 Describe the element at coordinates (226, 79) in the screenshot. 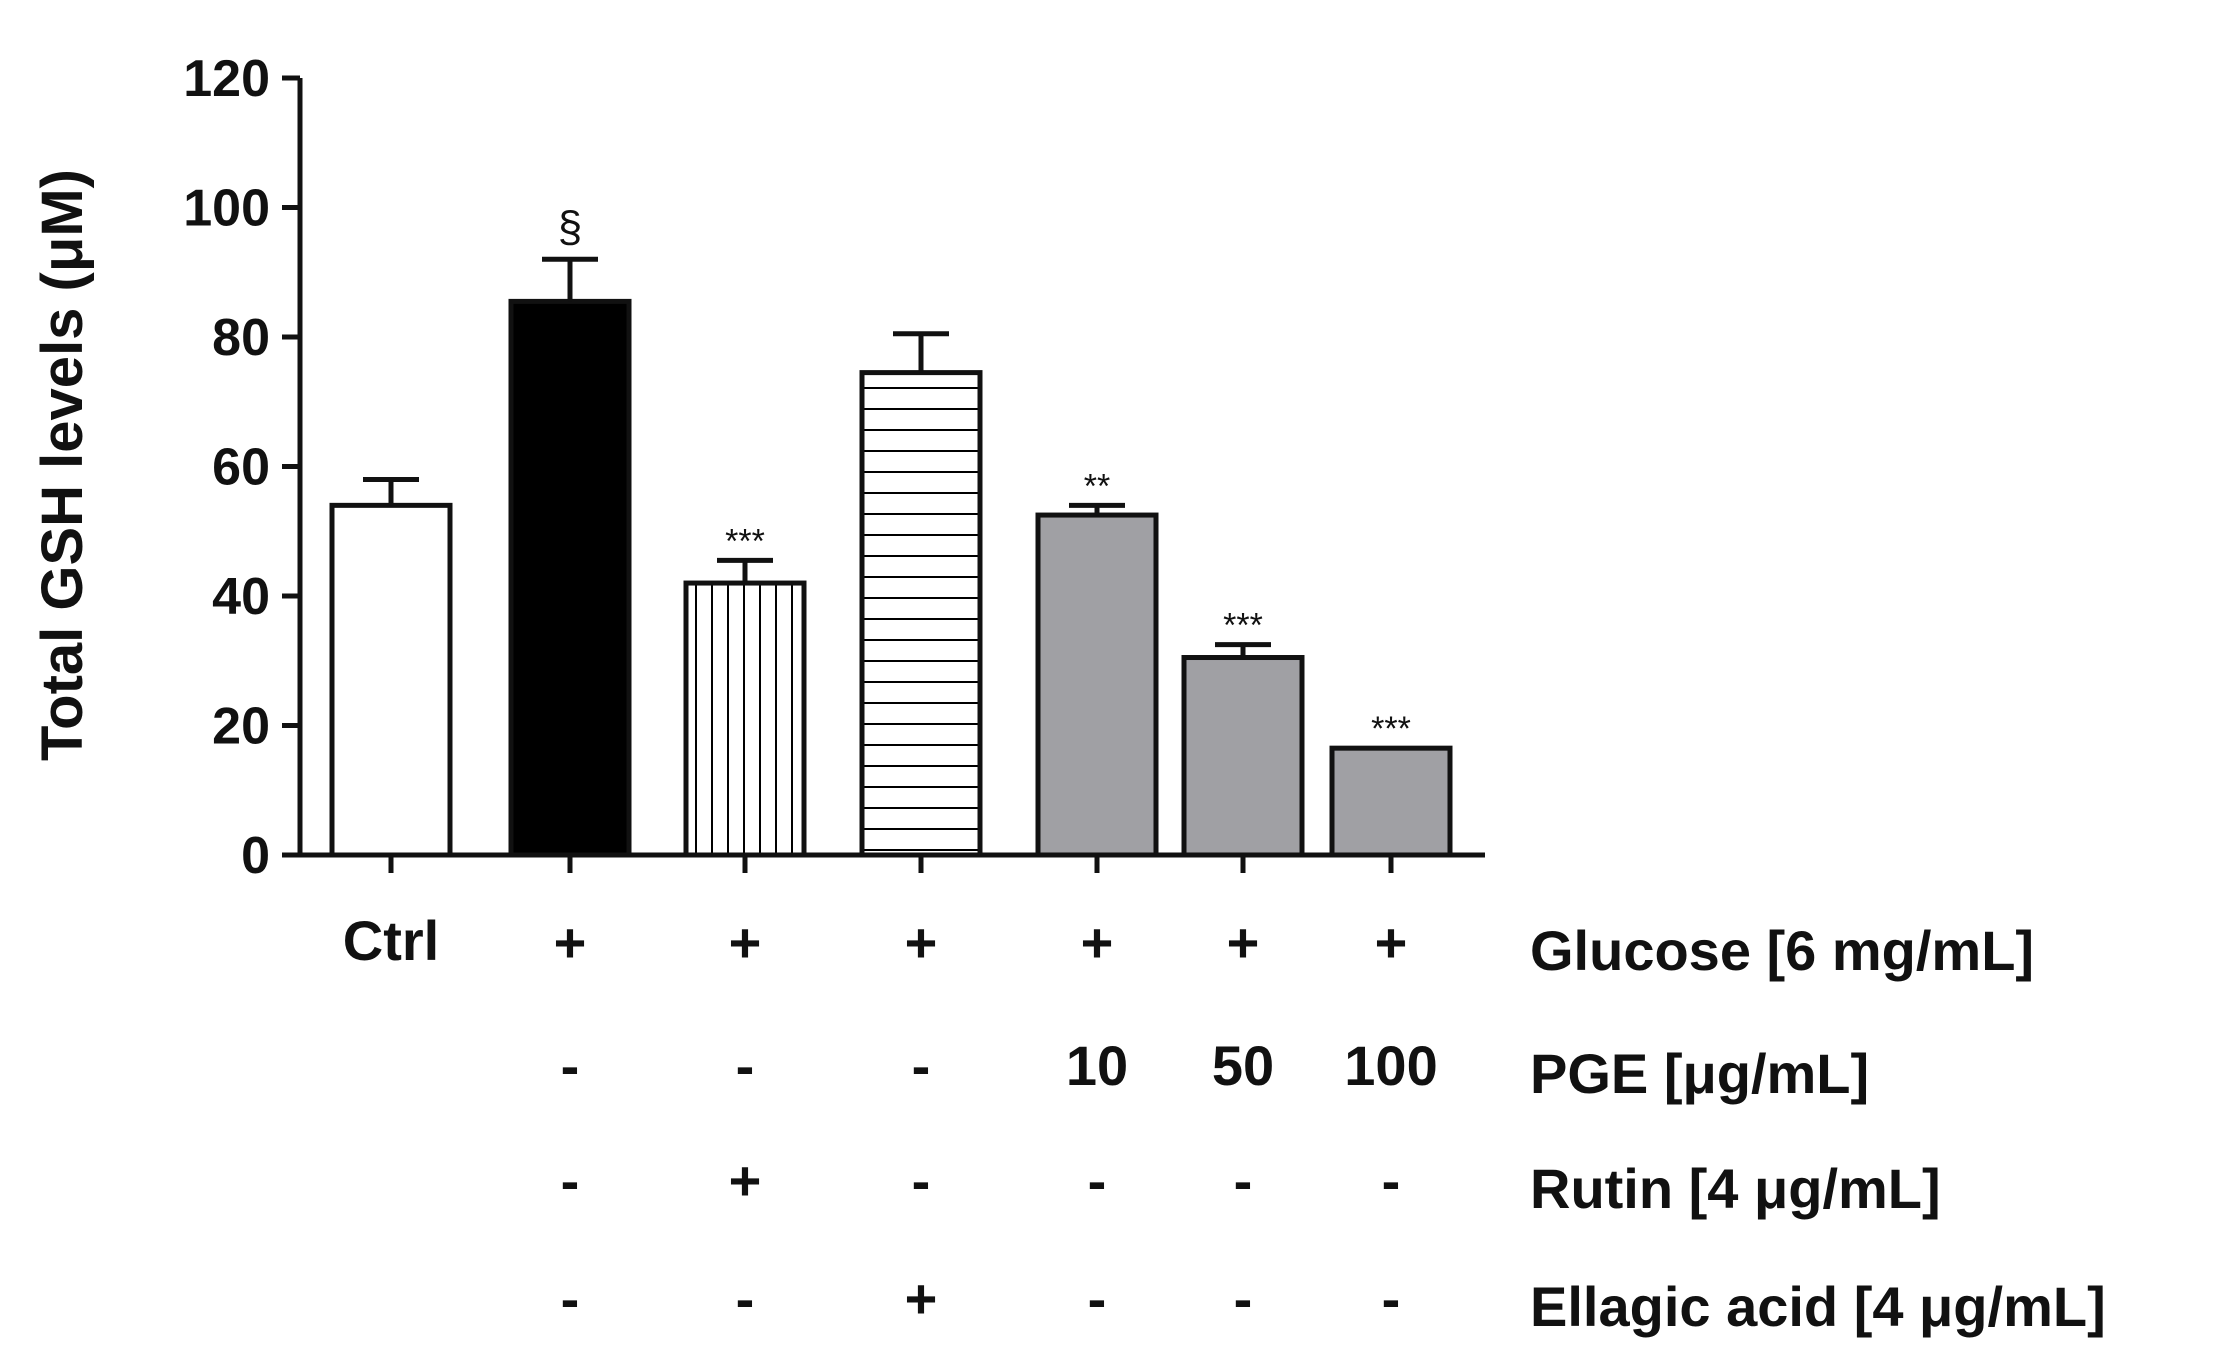

I see `y-tick-label: 120` at that location.